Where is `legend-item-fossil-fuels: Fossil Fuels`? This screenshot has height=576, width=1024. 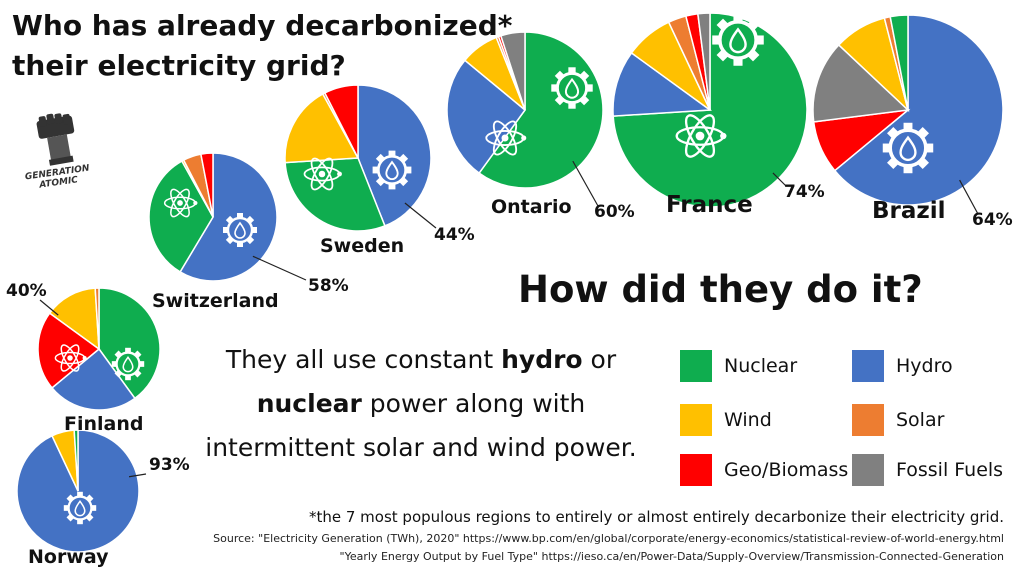 legend-item-fossil-fuels: Fossil Fuels is located at coordinates (927, 470).